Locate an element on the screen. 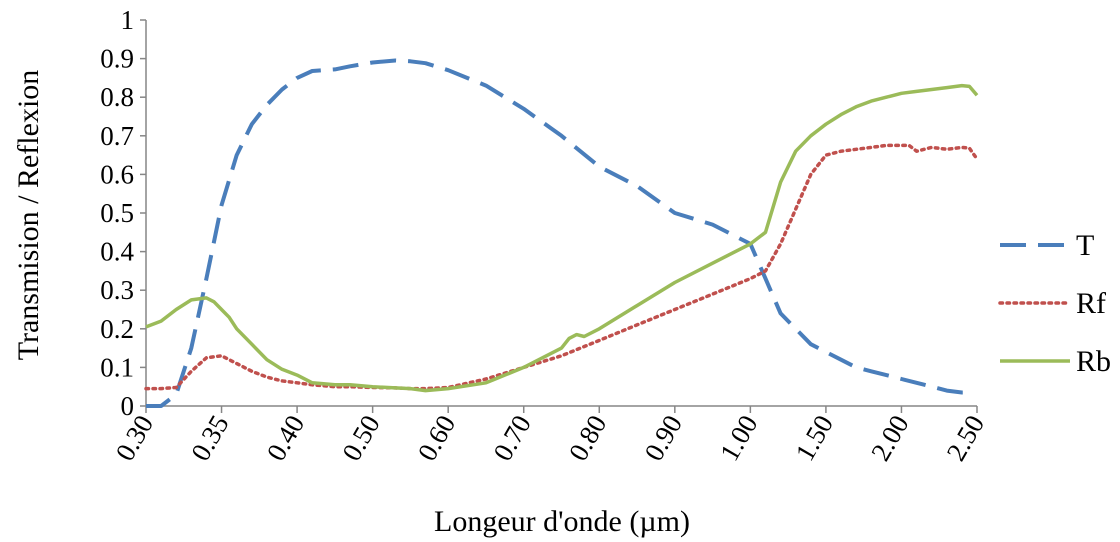 This screenshot has width=1120, height=542. x-axis-title: Longeur d'onde (µm) is located at coordinates (562, 521).